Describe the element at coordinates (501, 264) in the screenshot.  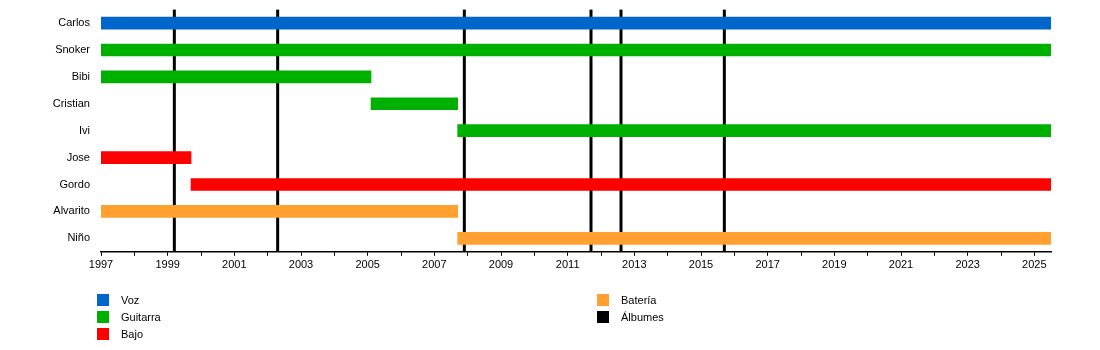
I see `x-tick-label: 2009` at that location.